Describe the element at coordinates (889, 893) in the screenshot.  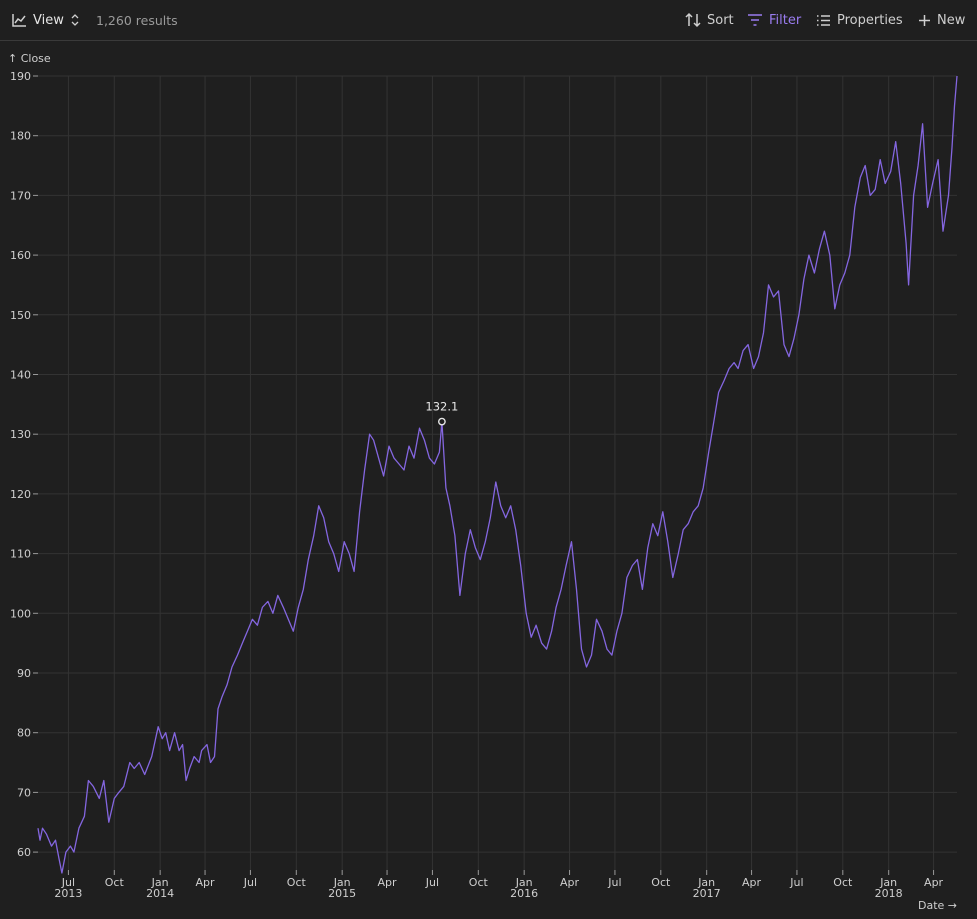
I see `x-tick-year-label: 2018` at that location.